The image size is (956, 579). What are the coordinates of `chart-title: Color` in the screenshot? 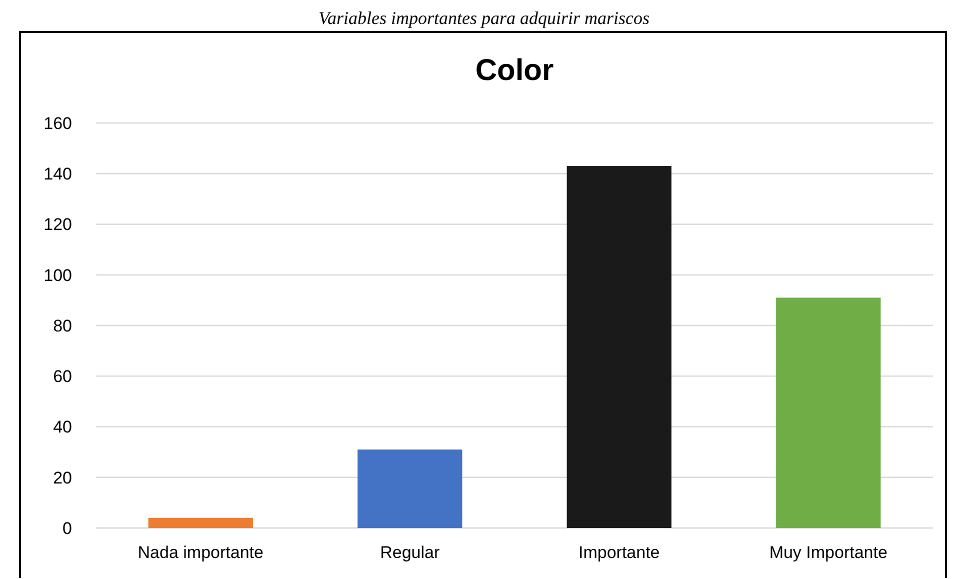 It's located at (514, 70).